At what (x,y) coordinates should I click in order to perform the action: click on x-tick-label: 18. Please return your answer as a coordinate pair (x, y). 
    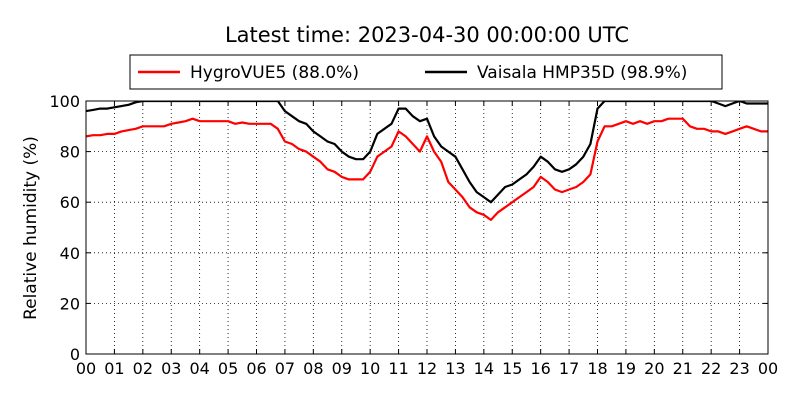
    Looking at the image, I should click on (597, 368).